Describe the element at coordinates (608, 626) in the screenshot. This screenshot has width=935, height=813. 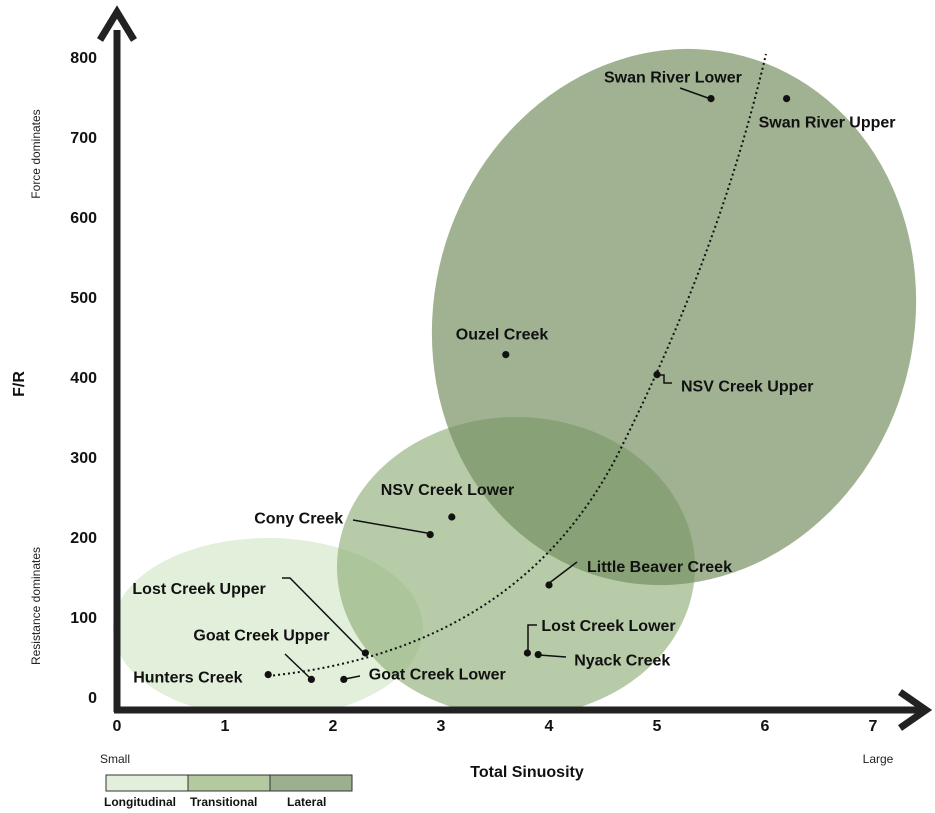
I see `point-label-lost-creek-lower: Lost Creek Lower` at that location.